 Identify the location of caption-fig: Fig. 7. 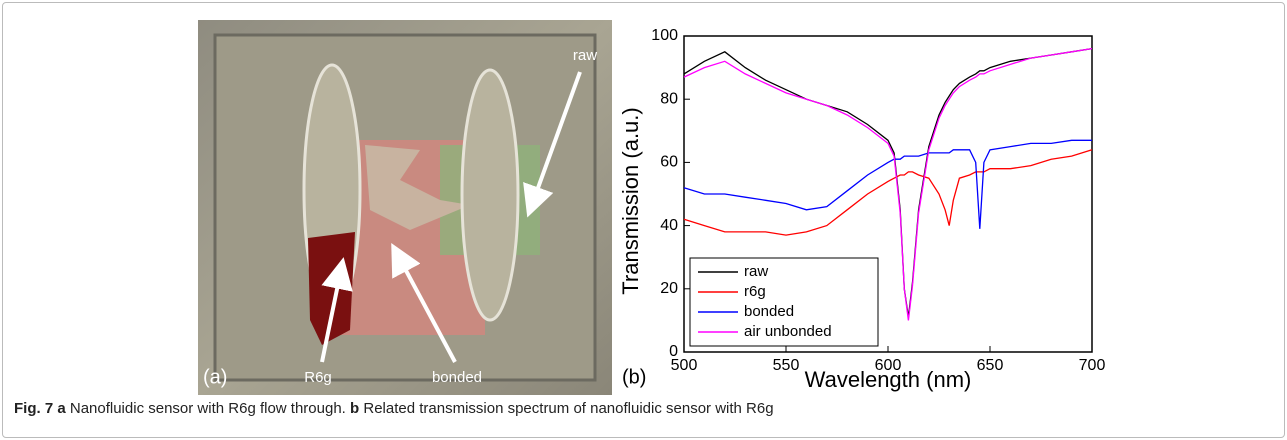
(34, 408).